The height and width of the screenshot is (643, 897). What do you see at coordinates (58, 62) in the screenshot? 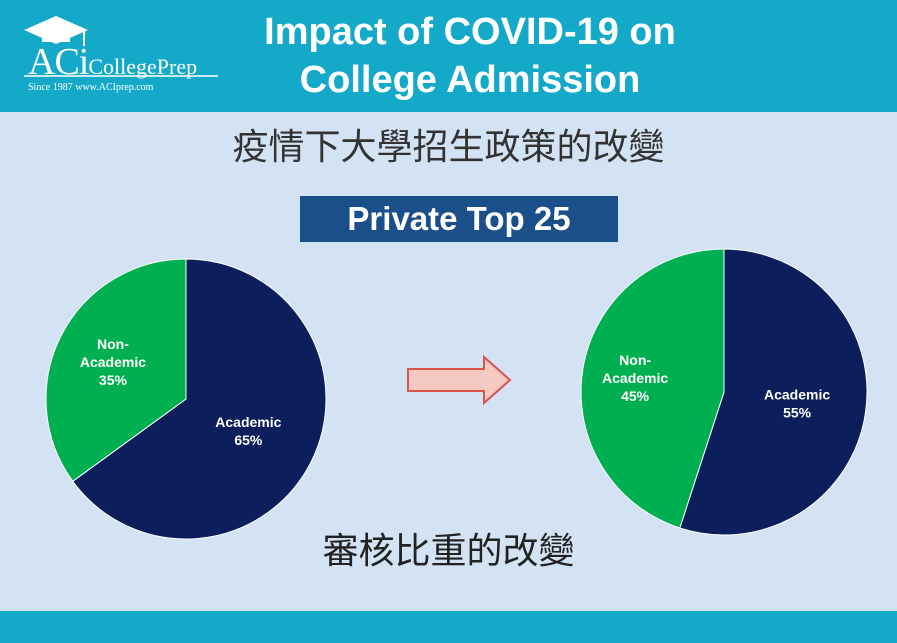
I see `logo-aci: ACi` at bounding box center [58, 62].